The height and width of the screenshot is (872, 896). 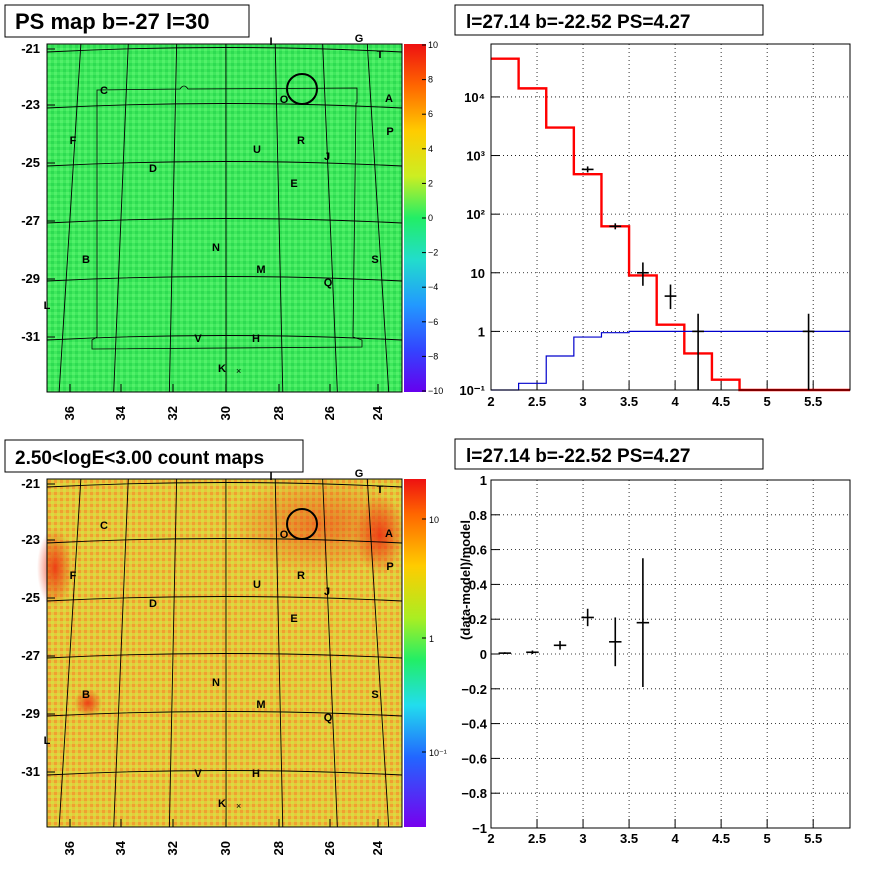 I want to click on y-tick-label: -21, so click(x=30, y=48).